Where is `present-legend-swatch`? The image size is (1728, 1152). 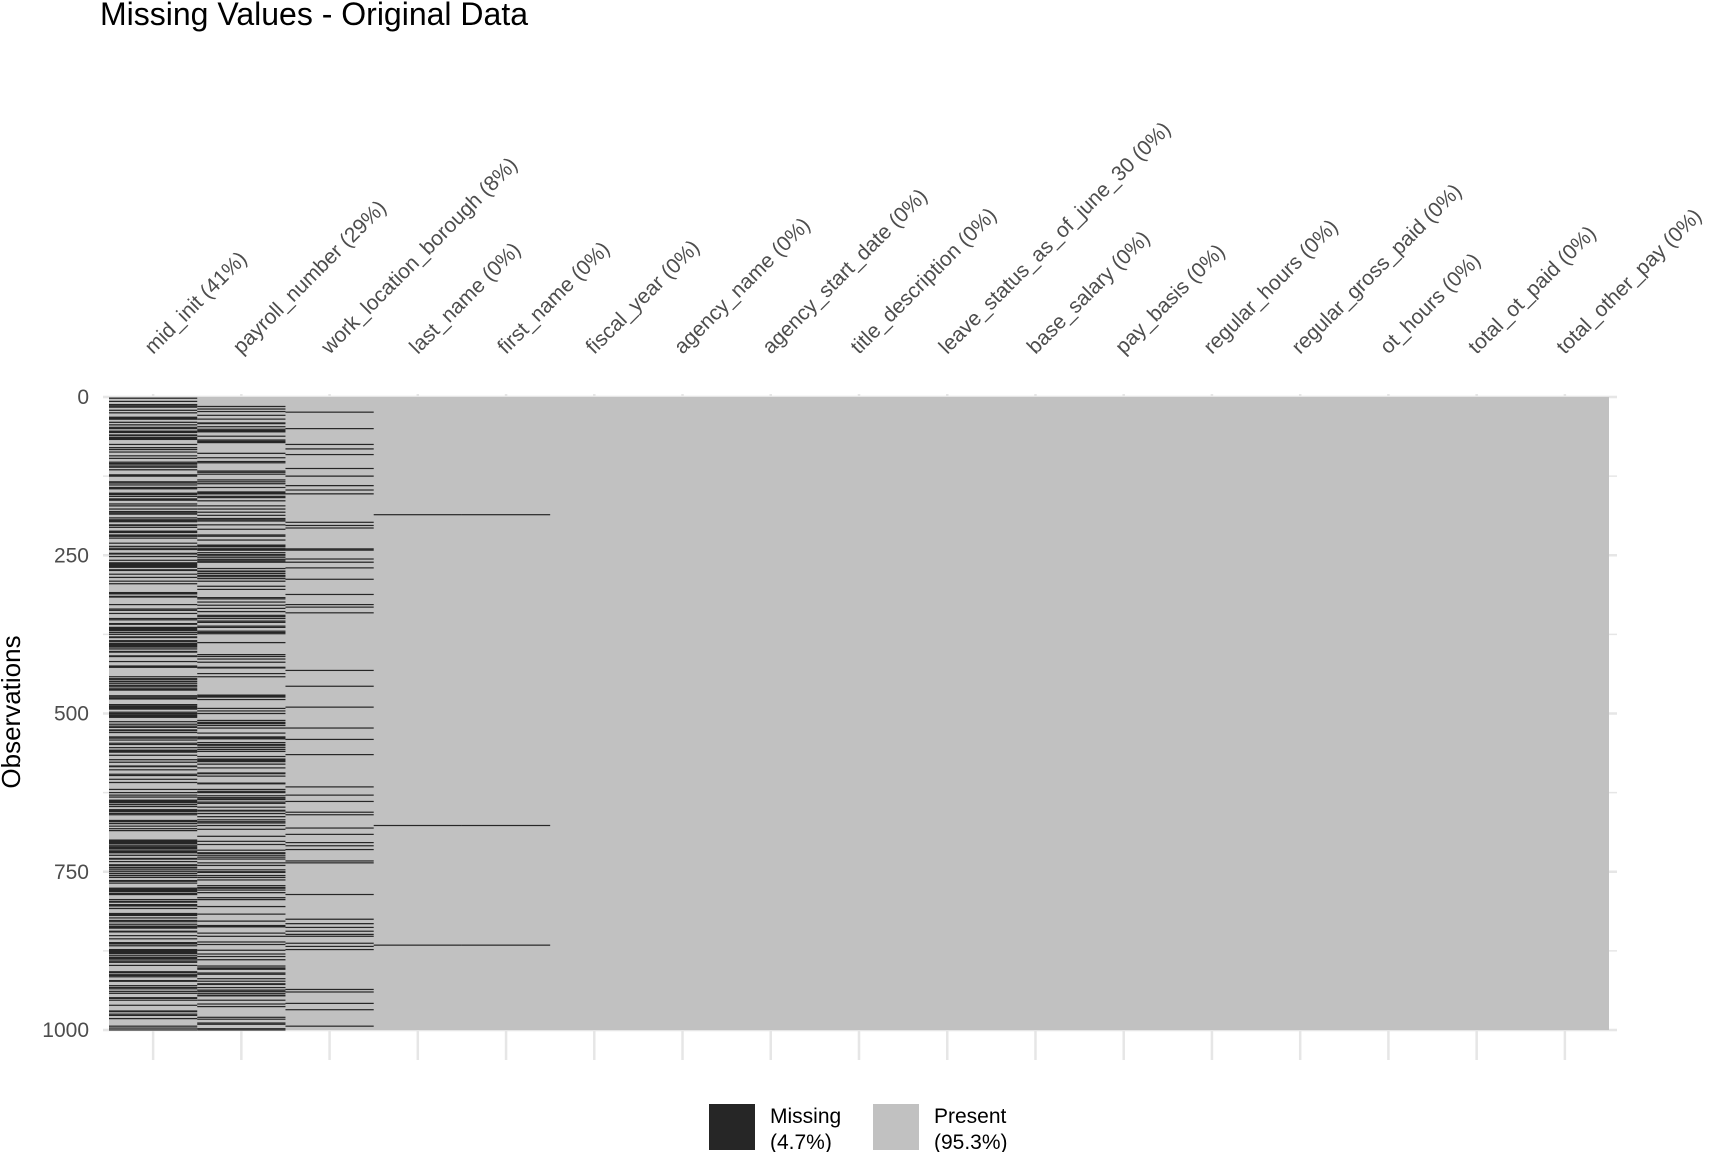 present-legend-swatch is located at coordinates (896, 1127).